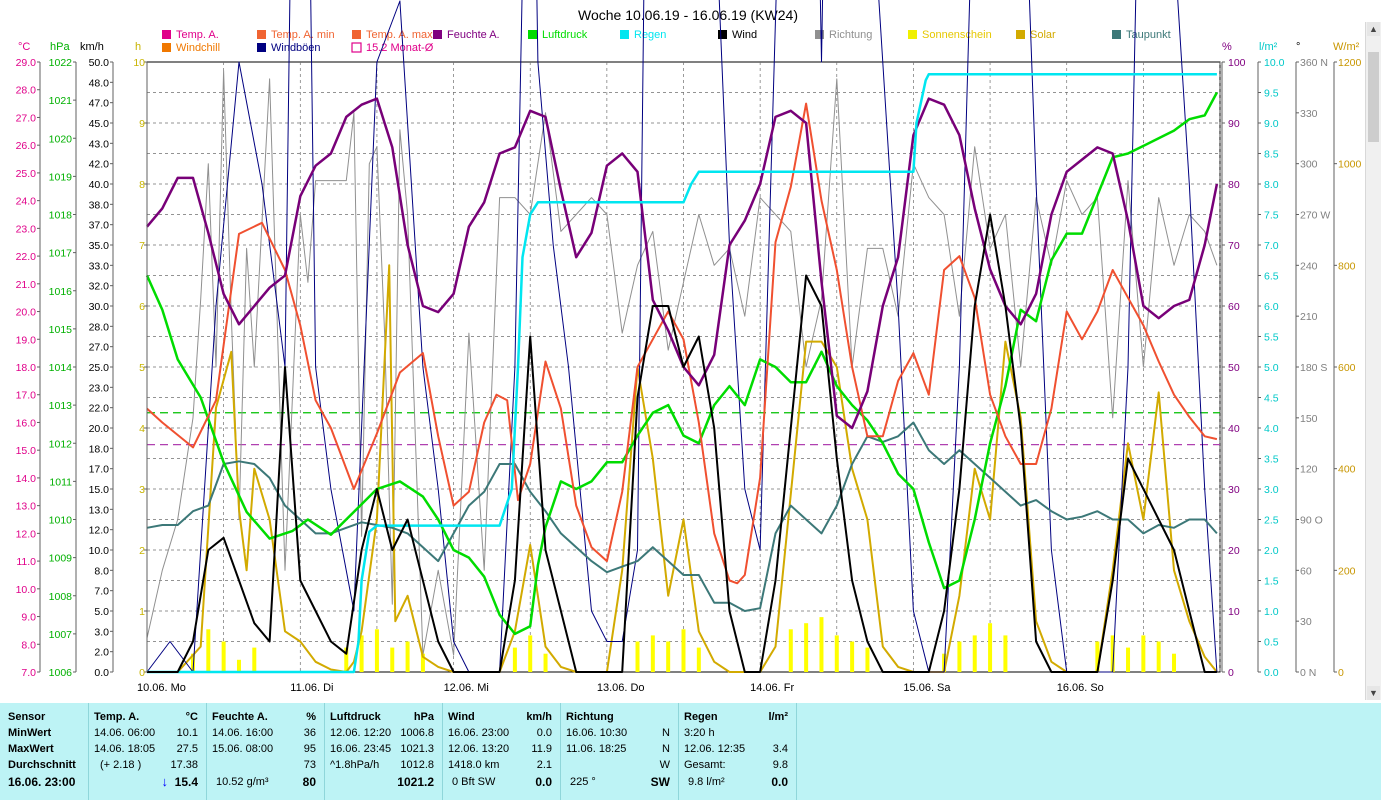  I want to click on percent-axis-tick-label: 40, so click(1234, 429).